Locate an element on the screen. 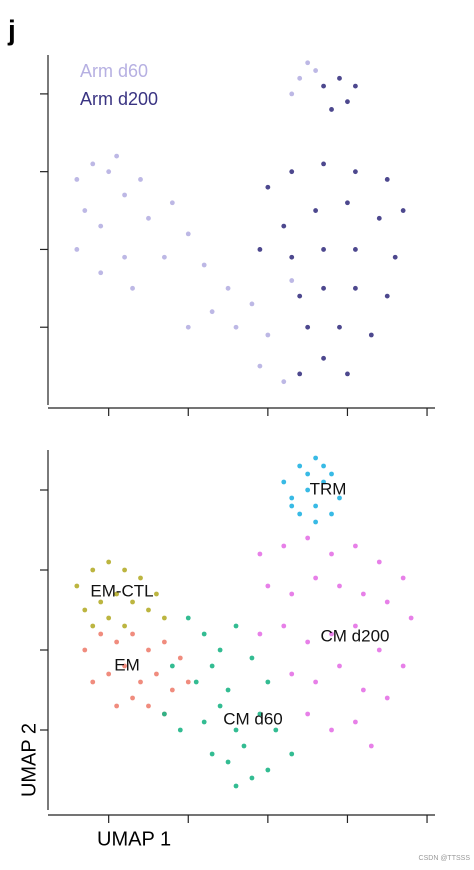 The image size is (474, 870). cluster-label: EM is located at coordinates (127, 664).